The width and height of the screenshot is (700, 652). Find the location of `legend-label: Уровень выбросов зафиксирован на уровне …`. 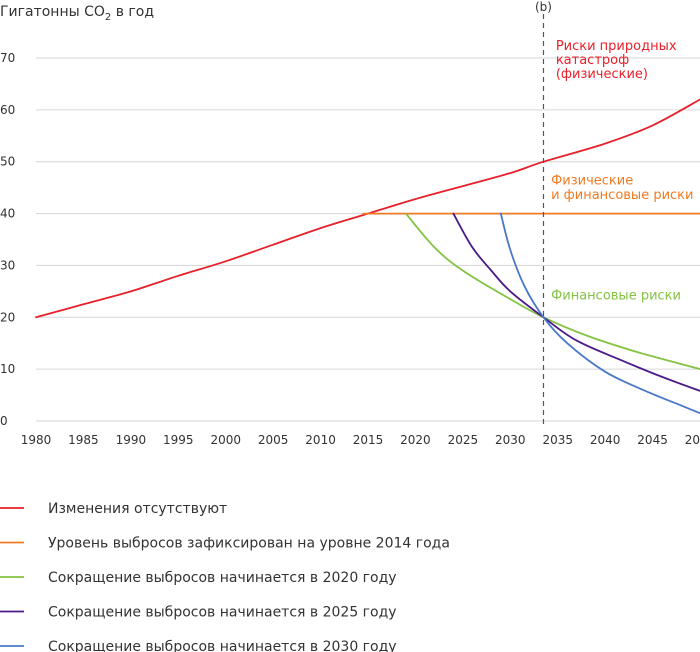

legend-label: Уровень выбросов зафиксирован на уровне … is located at coordinates (249, 544).